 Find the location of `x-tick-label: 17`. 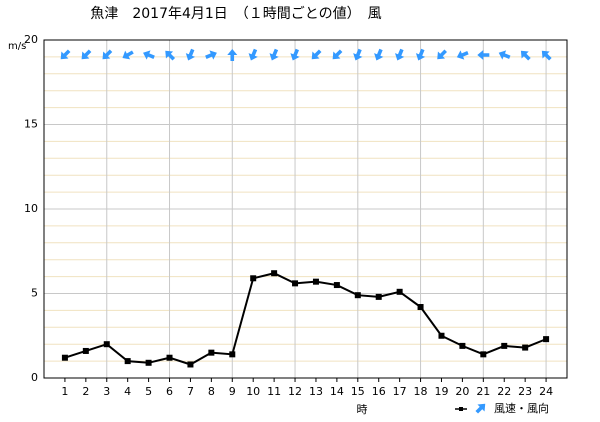

x-tick-label: 17 is located at coordinates (400, 391).